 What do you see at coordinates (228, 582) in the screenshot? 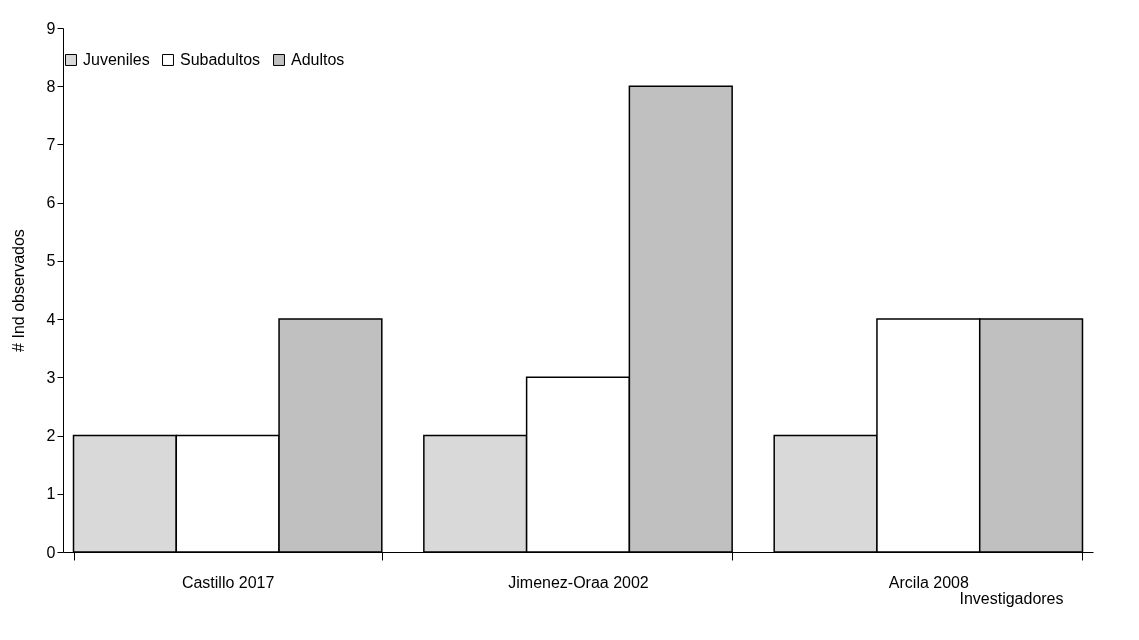
I see `x-tick-label: Castillo 2017` at bounding box center [228, 582].